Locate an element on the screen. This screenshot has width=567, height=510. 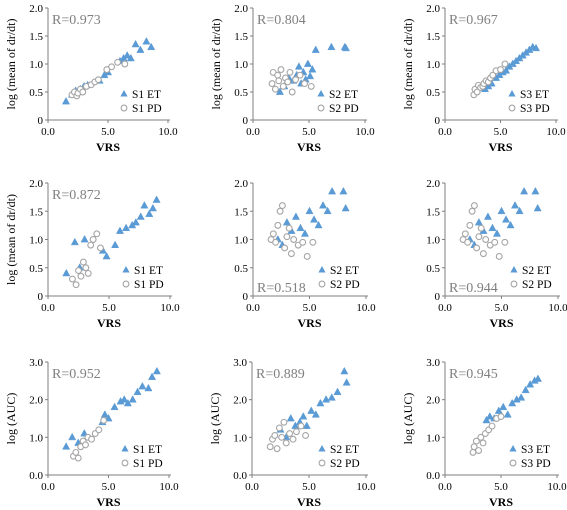
legend-et-marker is located at coordinates (514, 269).